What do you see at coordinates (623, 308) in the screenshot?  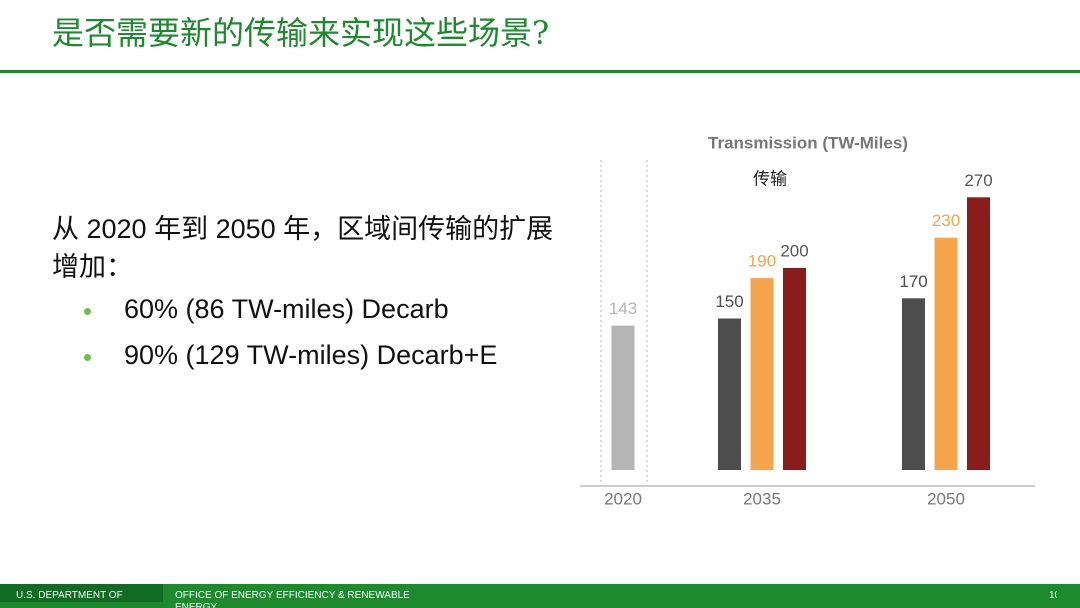 I see `data-label: 143` at bounding box center [623, 308].